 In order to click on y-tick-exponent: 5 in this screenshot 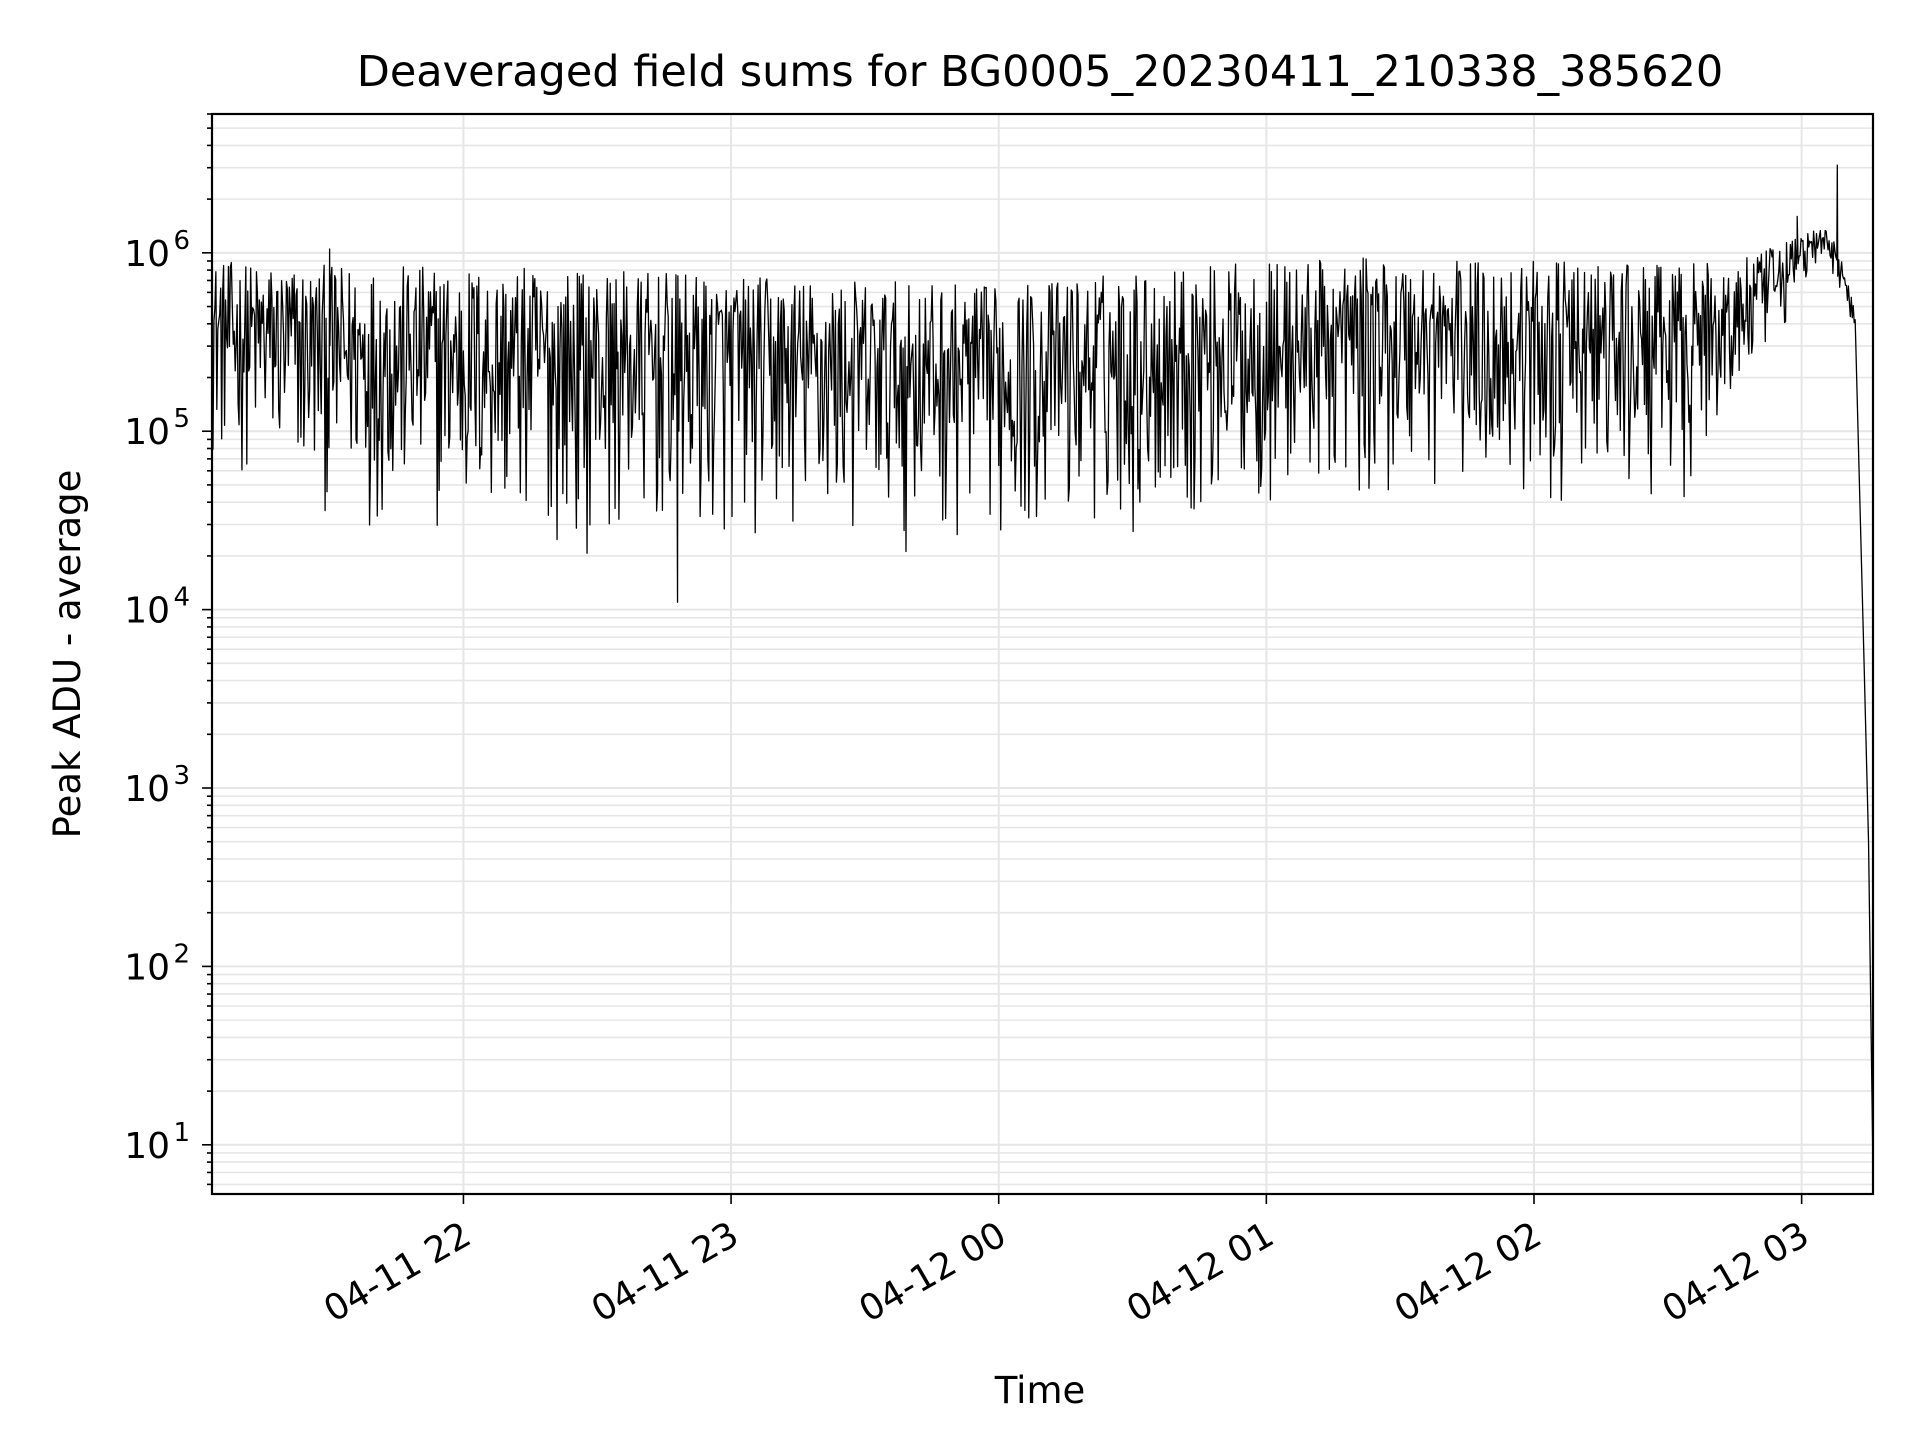, I will do `click(181, 419)`.